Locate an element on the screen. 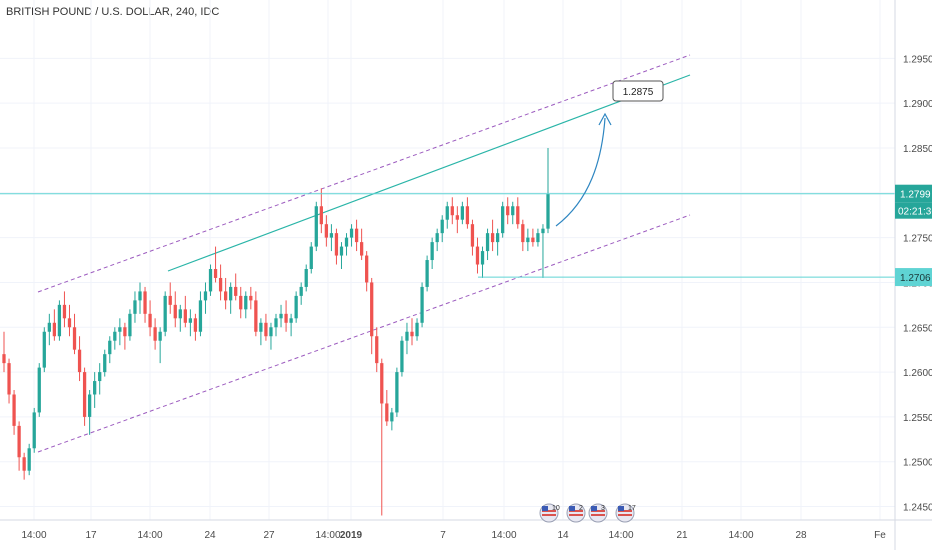 The image size is (932, 550). arrow-head-icon is located at coordinates (605, 119).